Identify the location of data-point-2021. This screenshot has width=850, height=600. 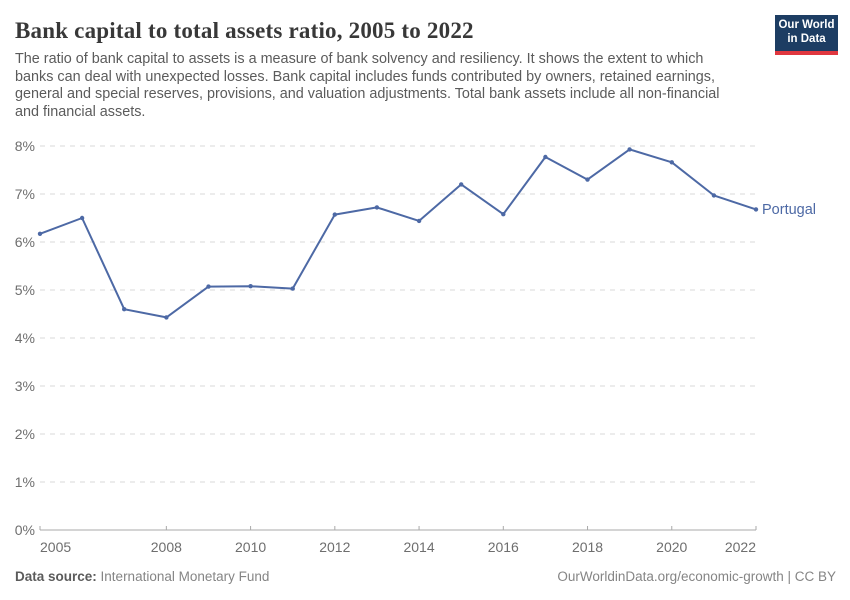
(714, 195).